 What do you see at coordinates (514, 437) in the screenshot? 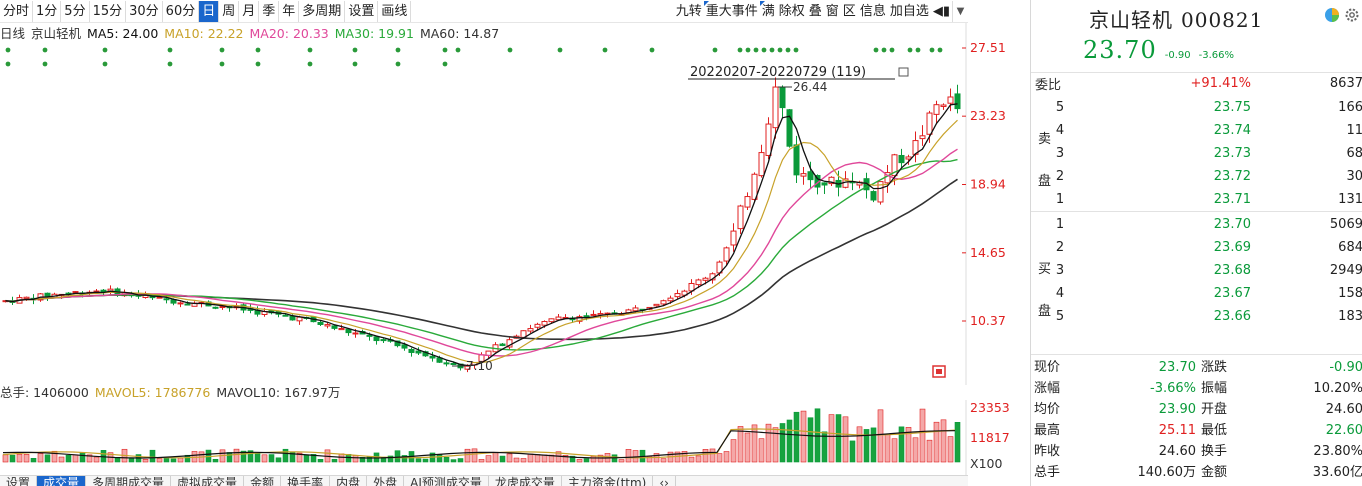
I see `volume-chart: 23353 11817 X100` at bounding box center [514, 437].